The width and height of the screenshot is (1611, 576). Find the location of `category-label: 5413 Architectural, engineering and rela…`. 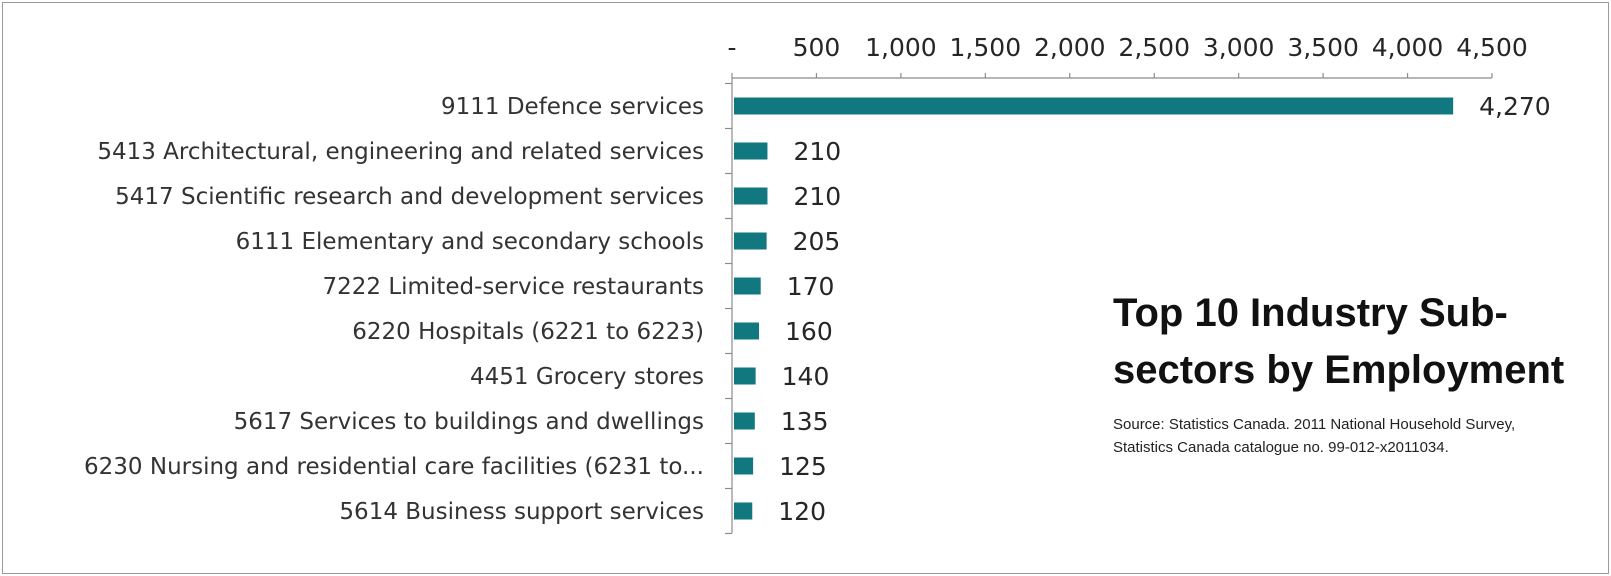

category-label: 5413 Architectural, engineering and rela… is located at coordinates (400, 152).